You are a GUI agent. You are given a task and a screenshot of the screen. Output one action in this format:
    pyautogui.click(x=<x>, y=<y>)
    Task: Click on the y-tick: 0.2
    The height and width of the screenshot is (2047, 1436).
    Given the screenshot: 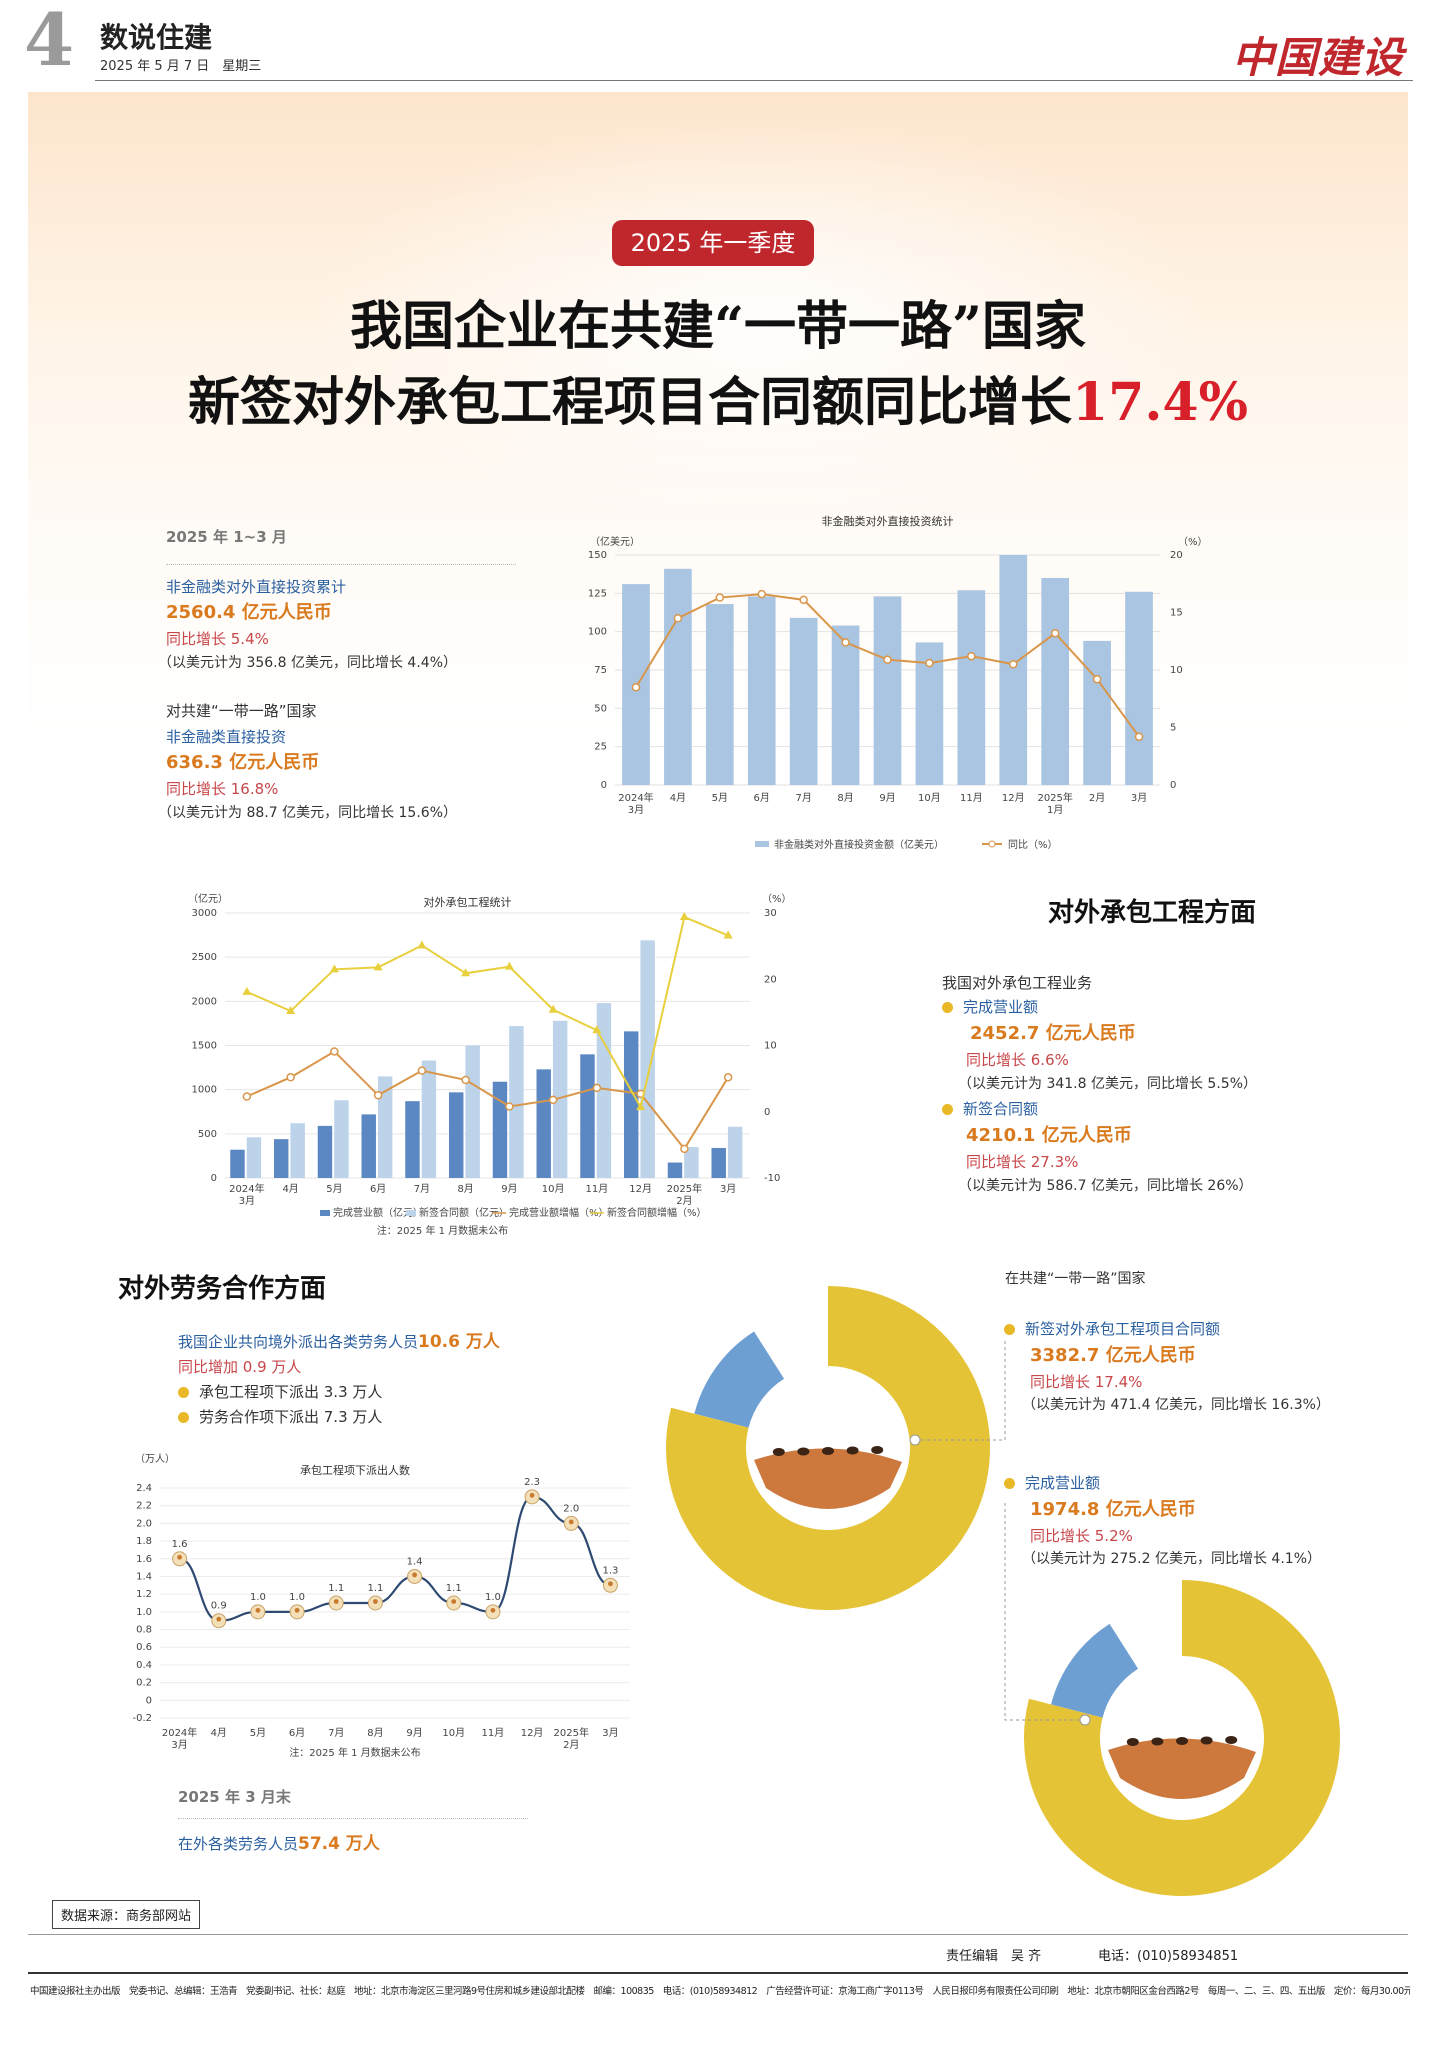 What is the action you would take?
    pyautogui.click(x=144, y=1683)
    